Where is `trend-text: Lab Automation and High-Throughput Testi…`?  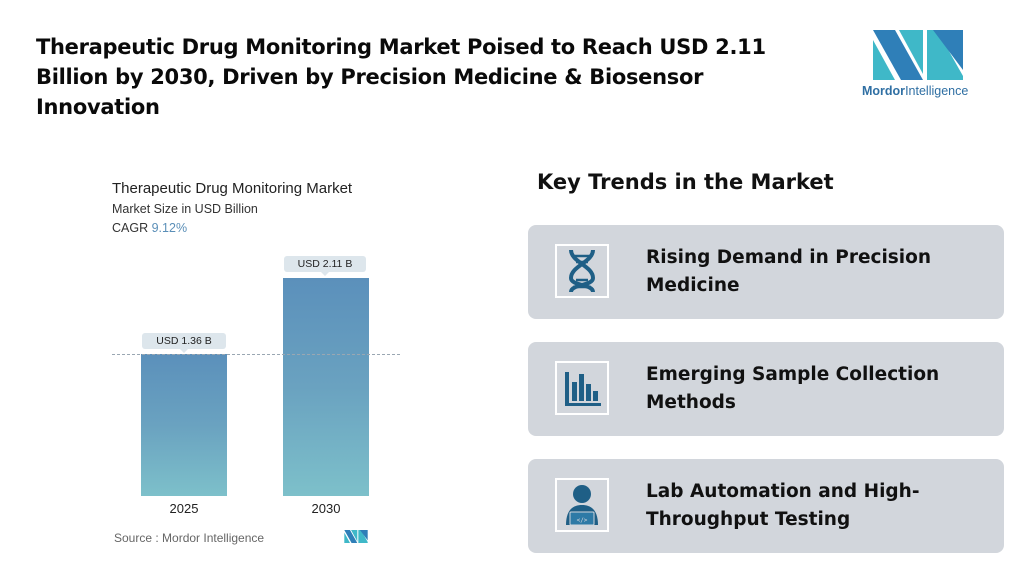
trend-text: Lab Automation and High-Throughput Testi… is located at coordinates (783, 505).